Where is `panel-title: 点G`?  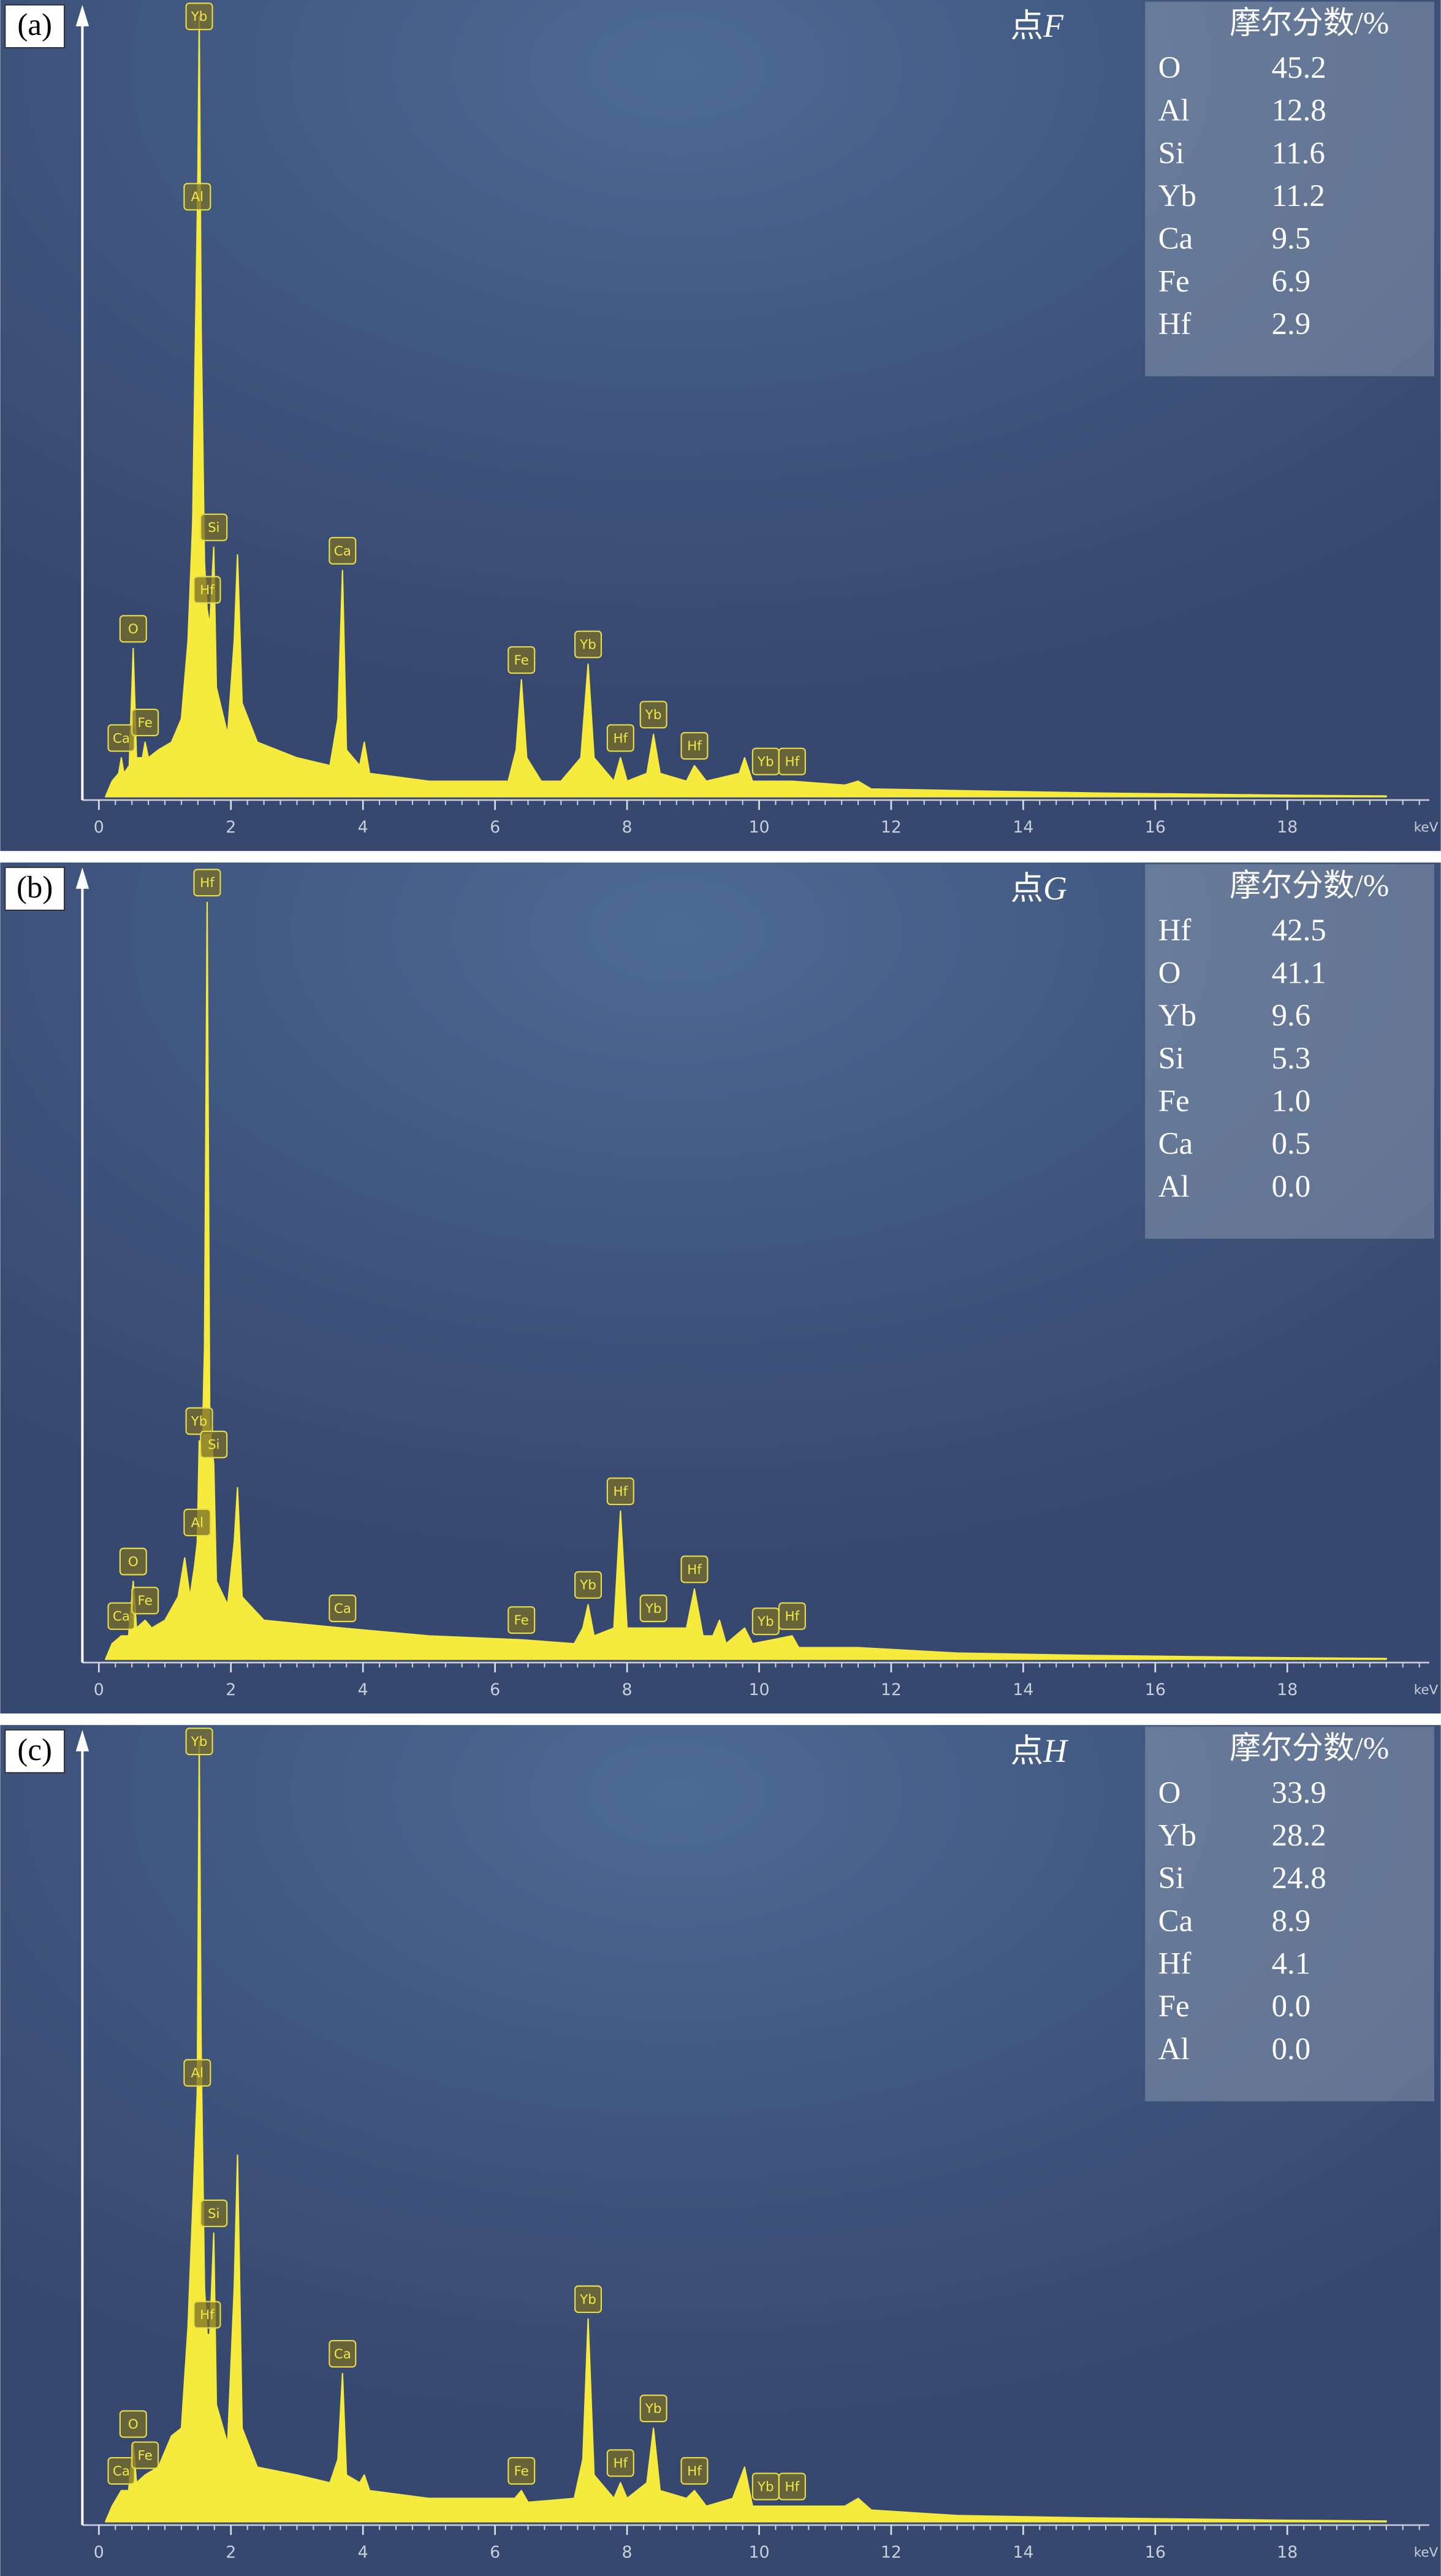 panel-title: 点G is located at coordinates (1038, 888).